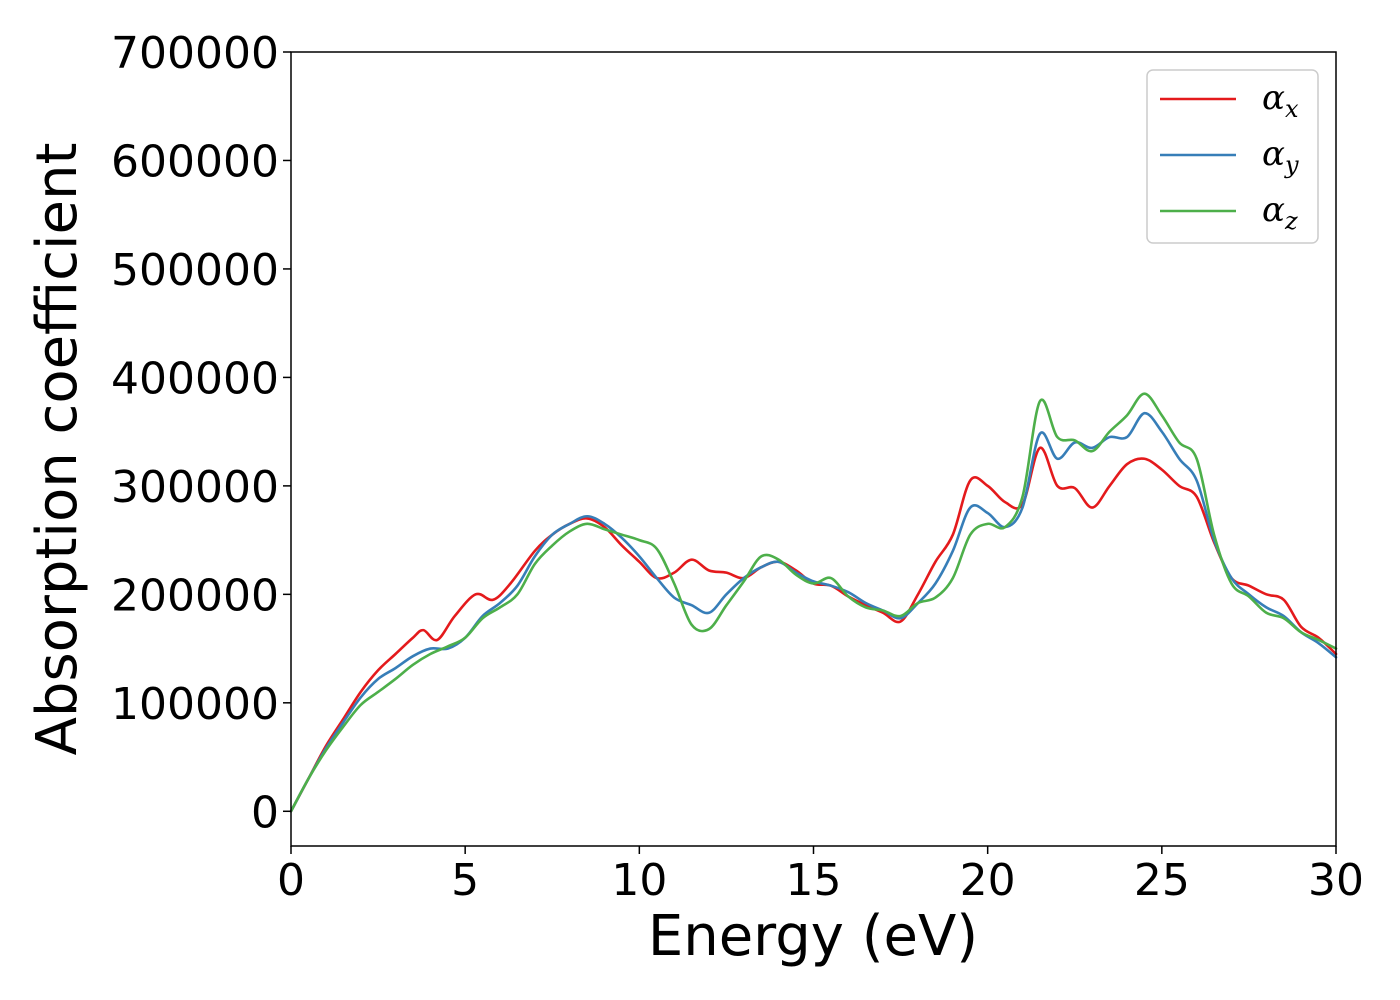 The height and width of the screenshot is (1000, 1400). Describe the element at coordinates (1291, 221) in the screenshot. I see `legend-subscript: z` at that location.